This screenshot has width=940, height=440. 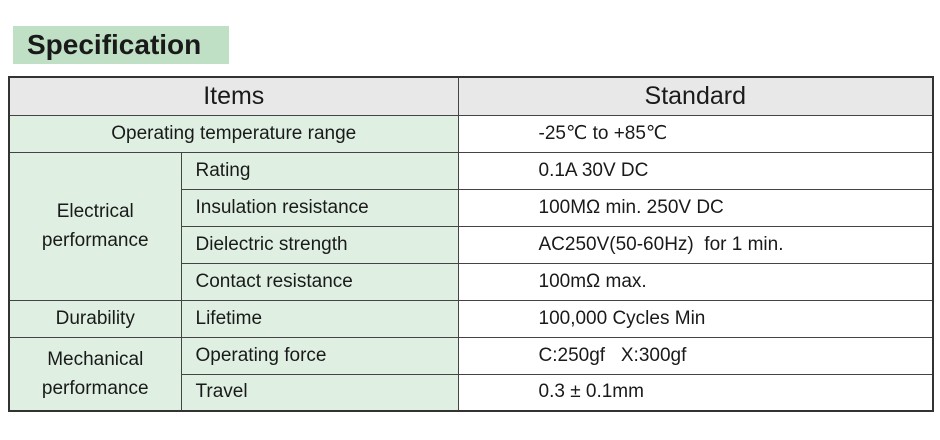 What do you see at coordinates (695, 96) in the screenshot?
I see `header-standard: Standard` at bounding box center [695, 96].